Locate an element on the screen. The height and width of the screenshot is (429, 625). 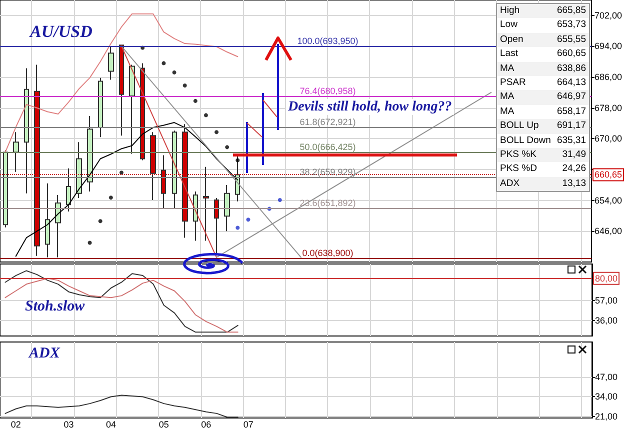
x-tick-label: 05 is located at coordinates (163, 424).